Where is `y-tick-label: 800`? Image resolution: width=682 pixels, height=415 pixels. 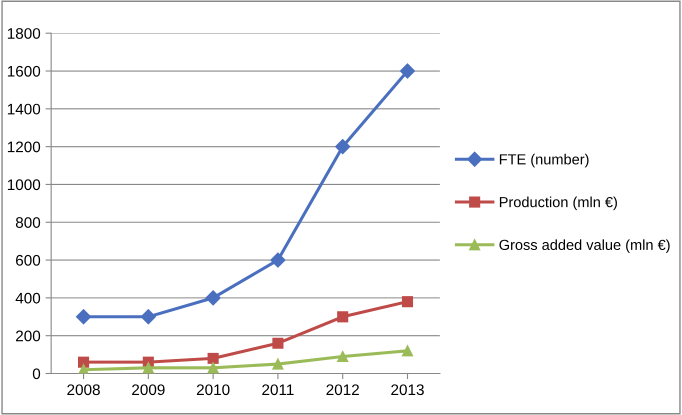
y-tick-label: 800 is located at coordinates (28, 222).